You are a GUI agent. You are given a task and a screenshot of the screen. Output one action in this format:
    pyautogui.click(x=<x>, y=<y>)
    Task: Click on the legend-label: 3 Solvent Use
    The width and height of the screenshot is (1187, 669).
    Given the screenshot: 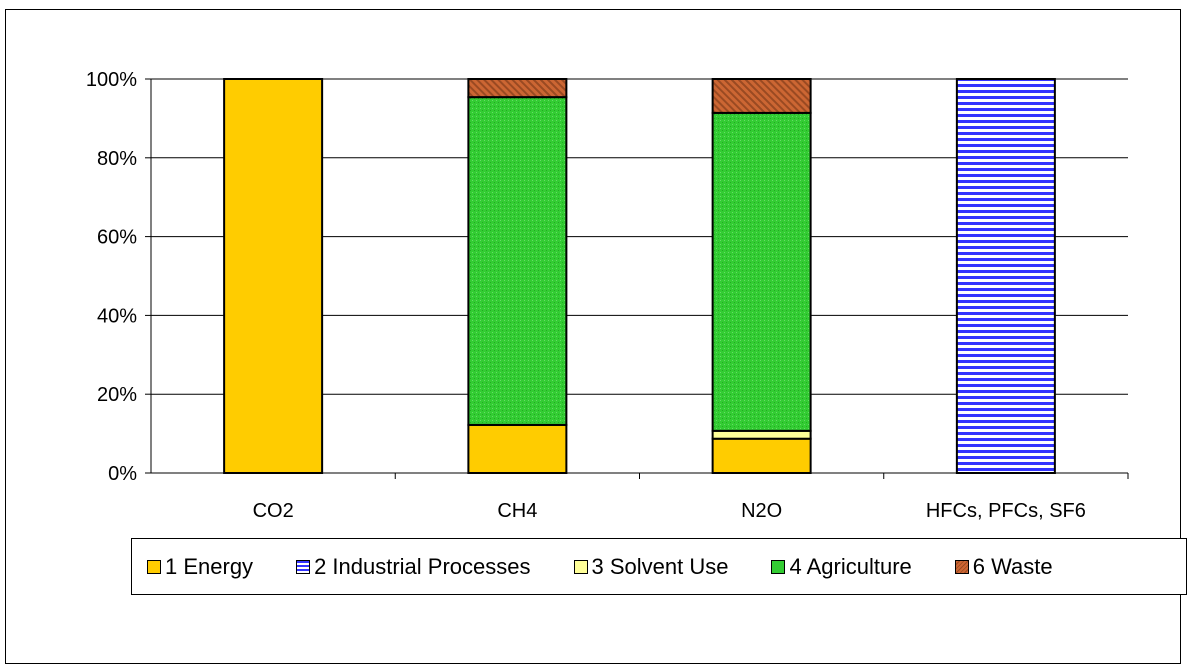 What is the action you would take?
    pyautogui.click(x=660, y=566)
    